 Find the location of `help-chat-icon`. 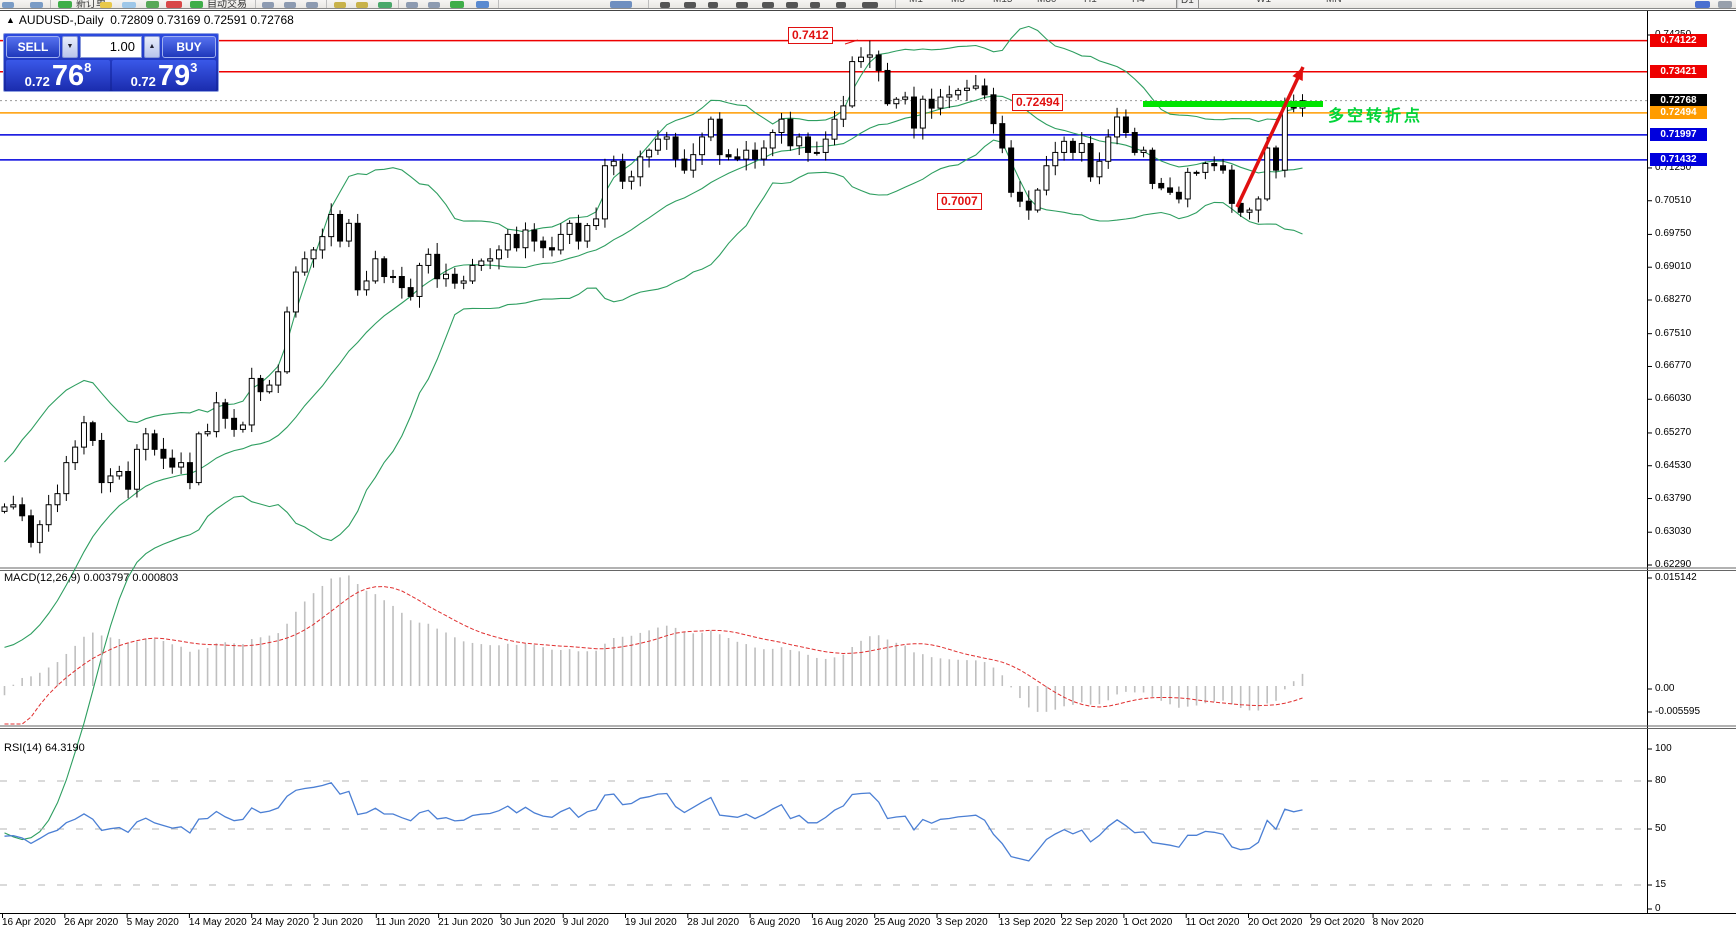

help-chat-icon is located at coordinates (1725, 4).